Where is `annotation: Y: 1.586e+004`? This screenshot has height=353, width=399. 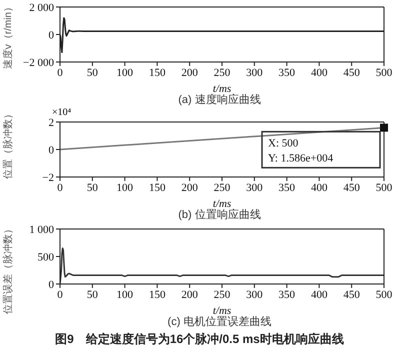 annotation: Y: 1.586e+004 is located at coordinates (301, 158).